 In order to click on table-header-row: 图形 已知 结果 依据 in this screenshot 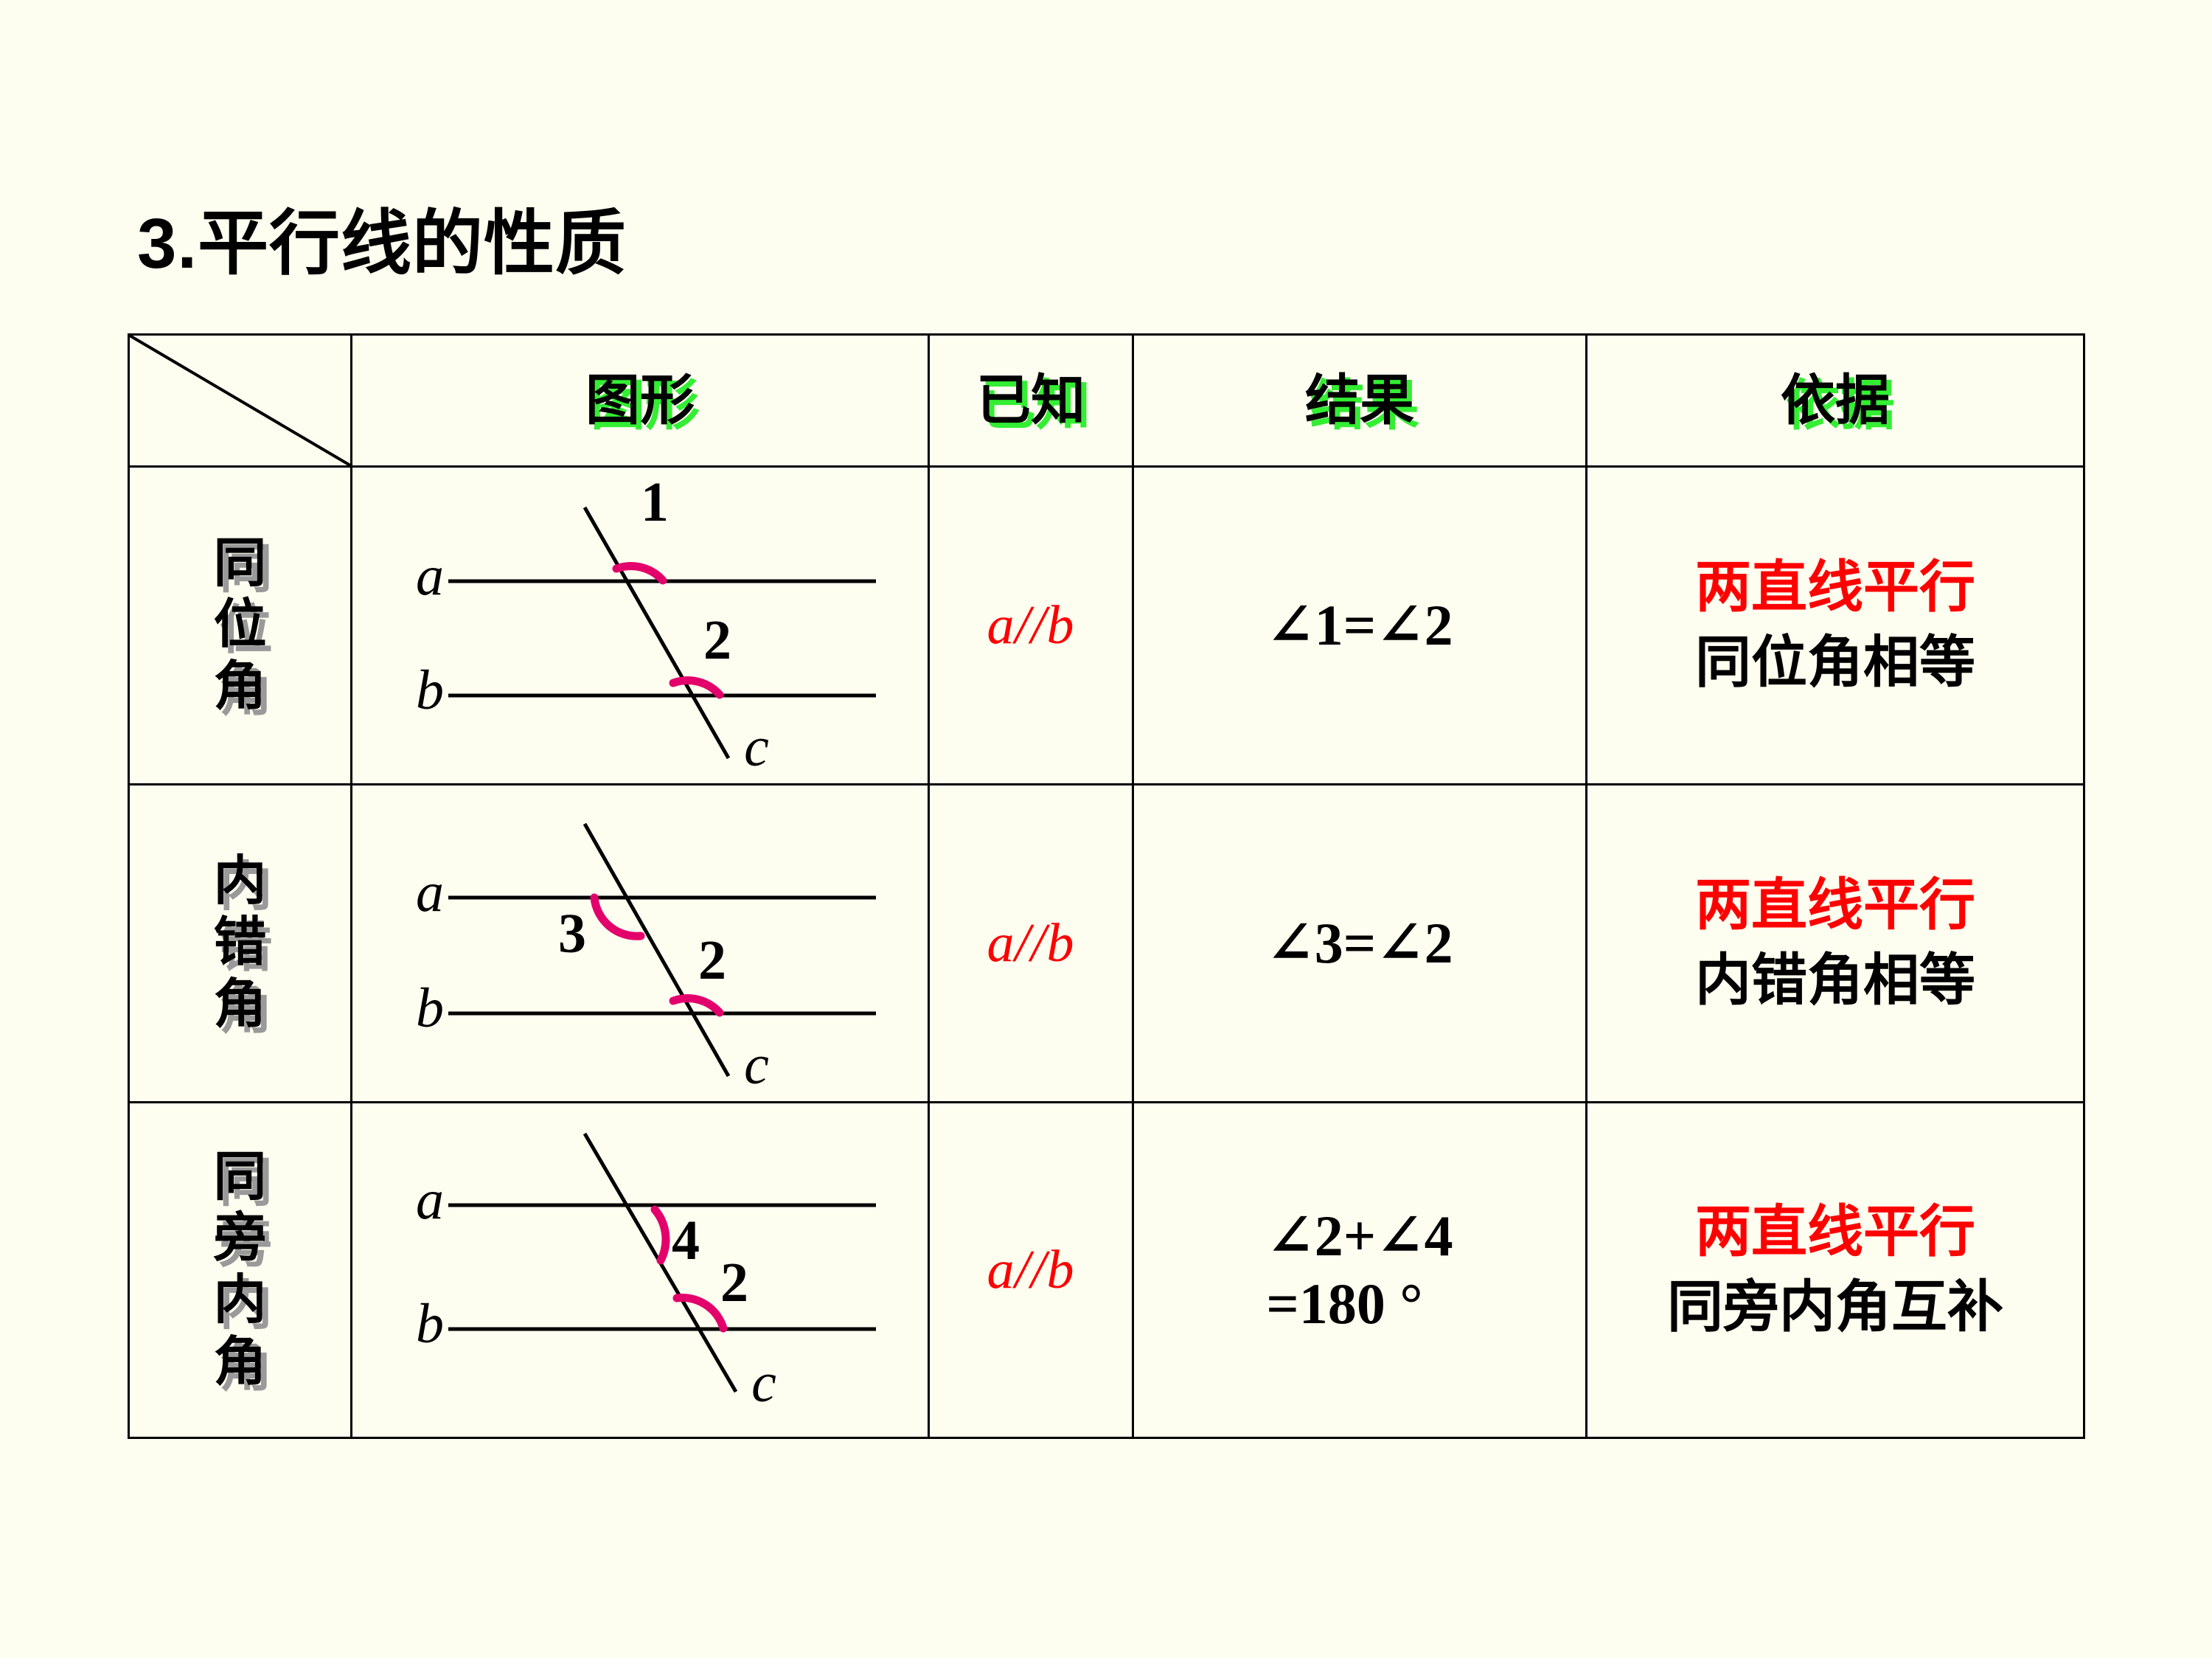, I will do `click(1106, 400)`.